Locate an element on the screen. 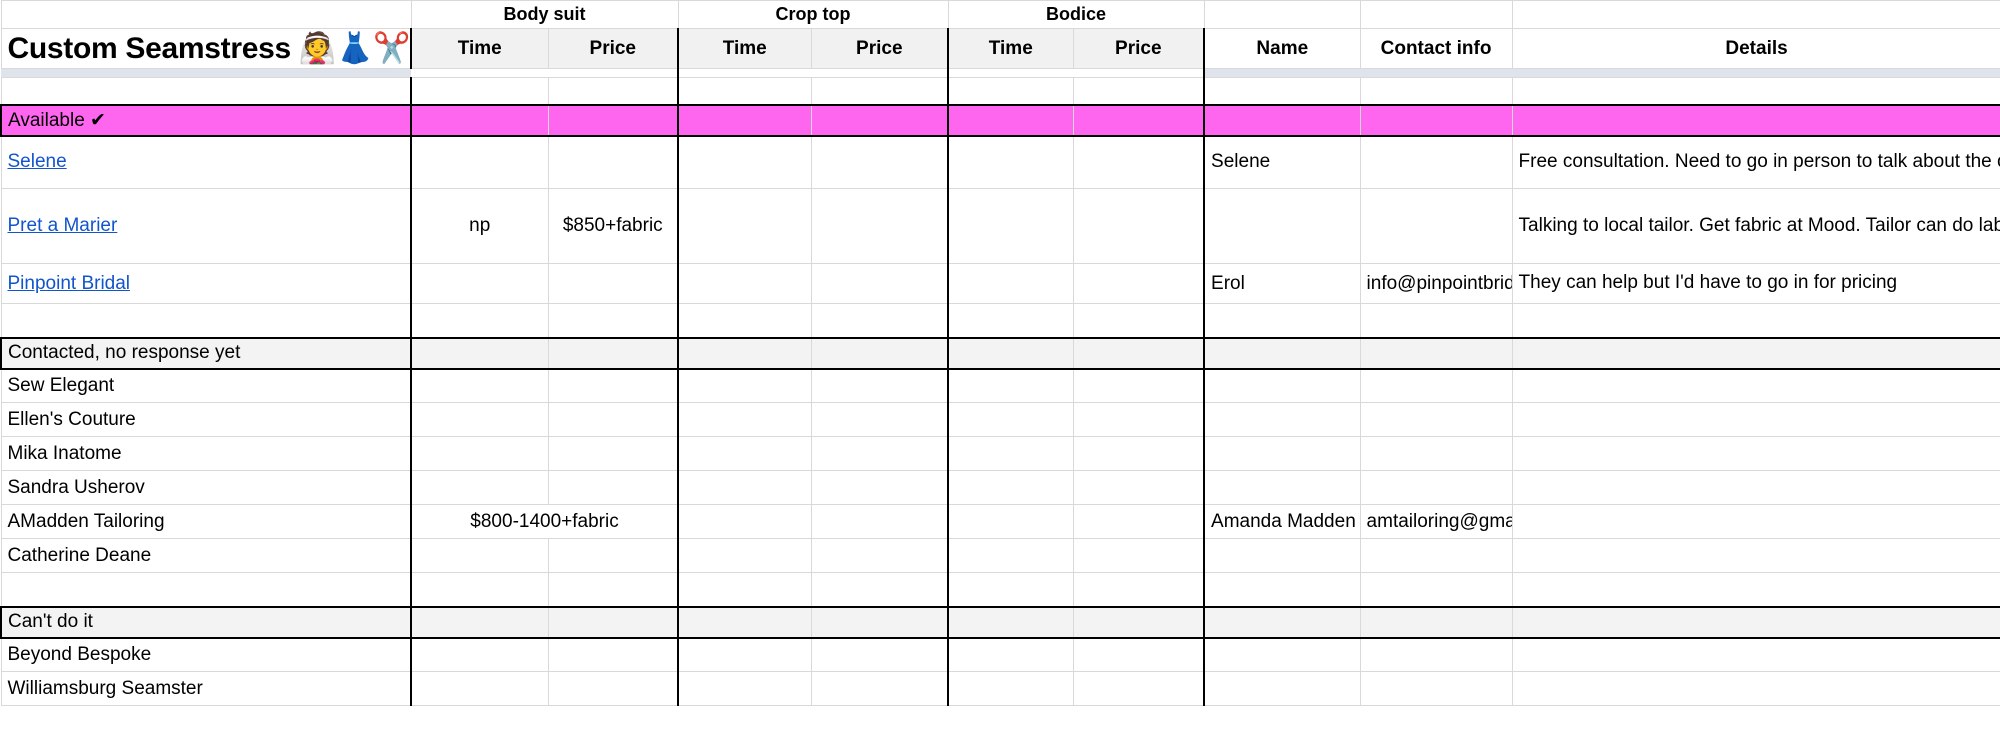 The height and width of the screenshot is (741, 2000). vendor-link-pinpoint-bridal: Pinpoint Bridal is located at coordinates (69, 283).